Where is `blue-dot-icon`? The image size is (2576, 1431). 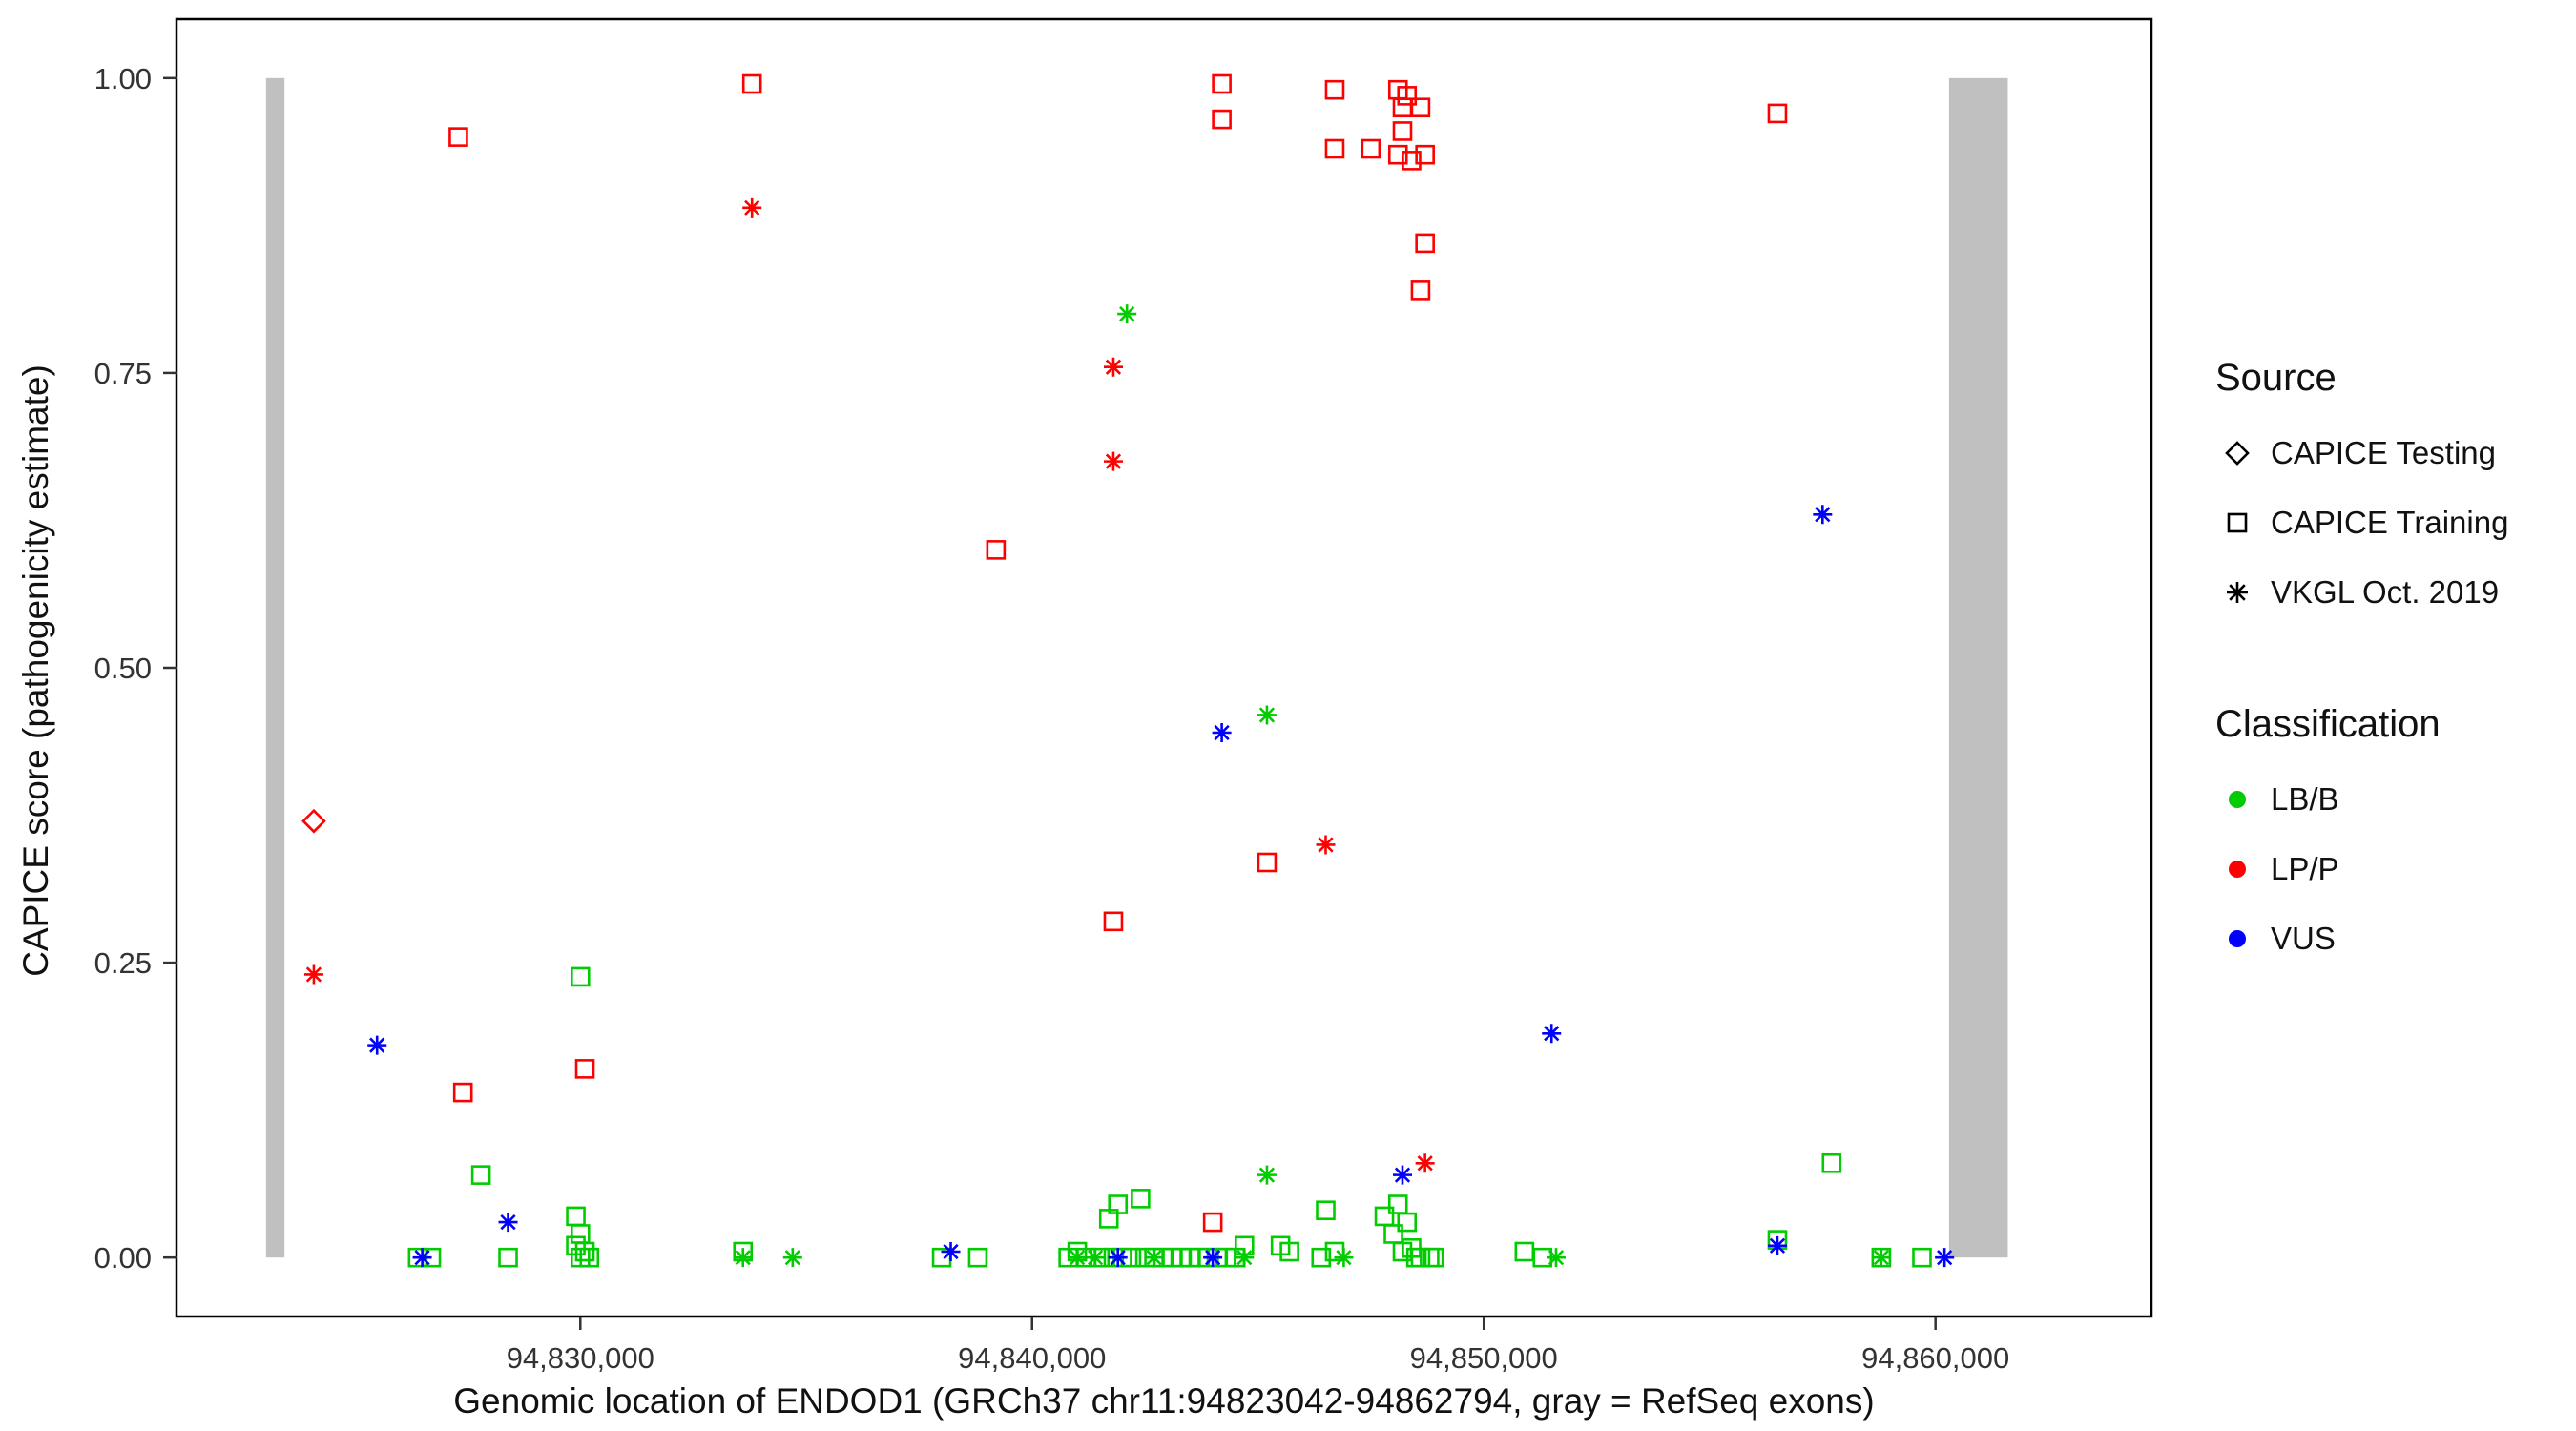 blue-dot-icon is located at coordinates (2237, 938).